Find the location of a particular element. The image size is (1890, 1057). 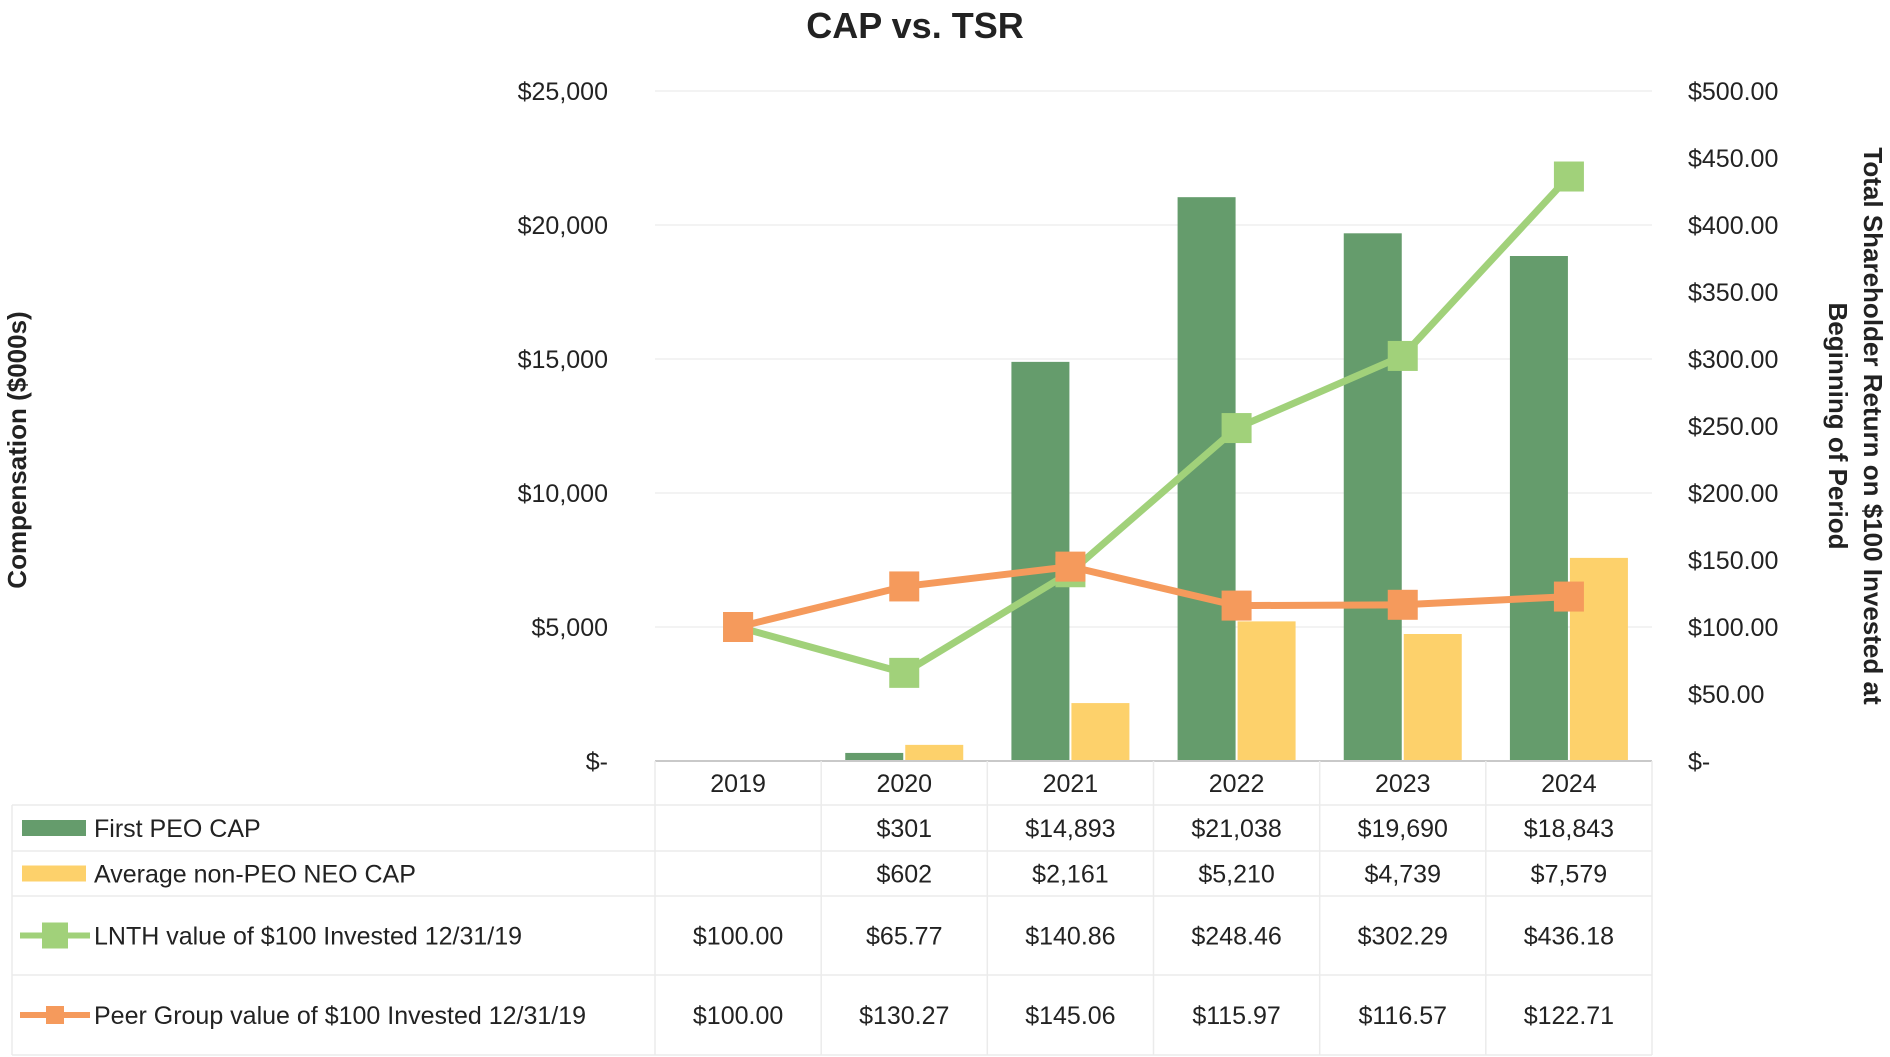

marker-peer-2023 is located at coordinates (1402, 604).